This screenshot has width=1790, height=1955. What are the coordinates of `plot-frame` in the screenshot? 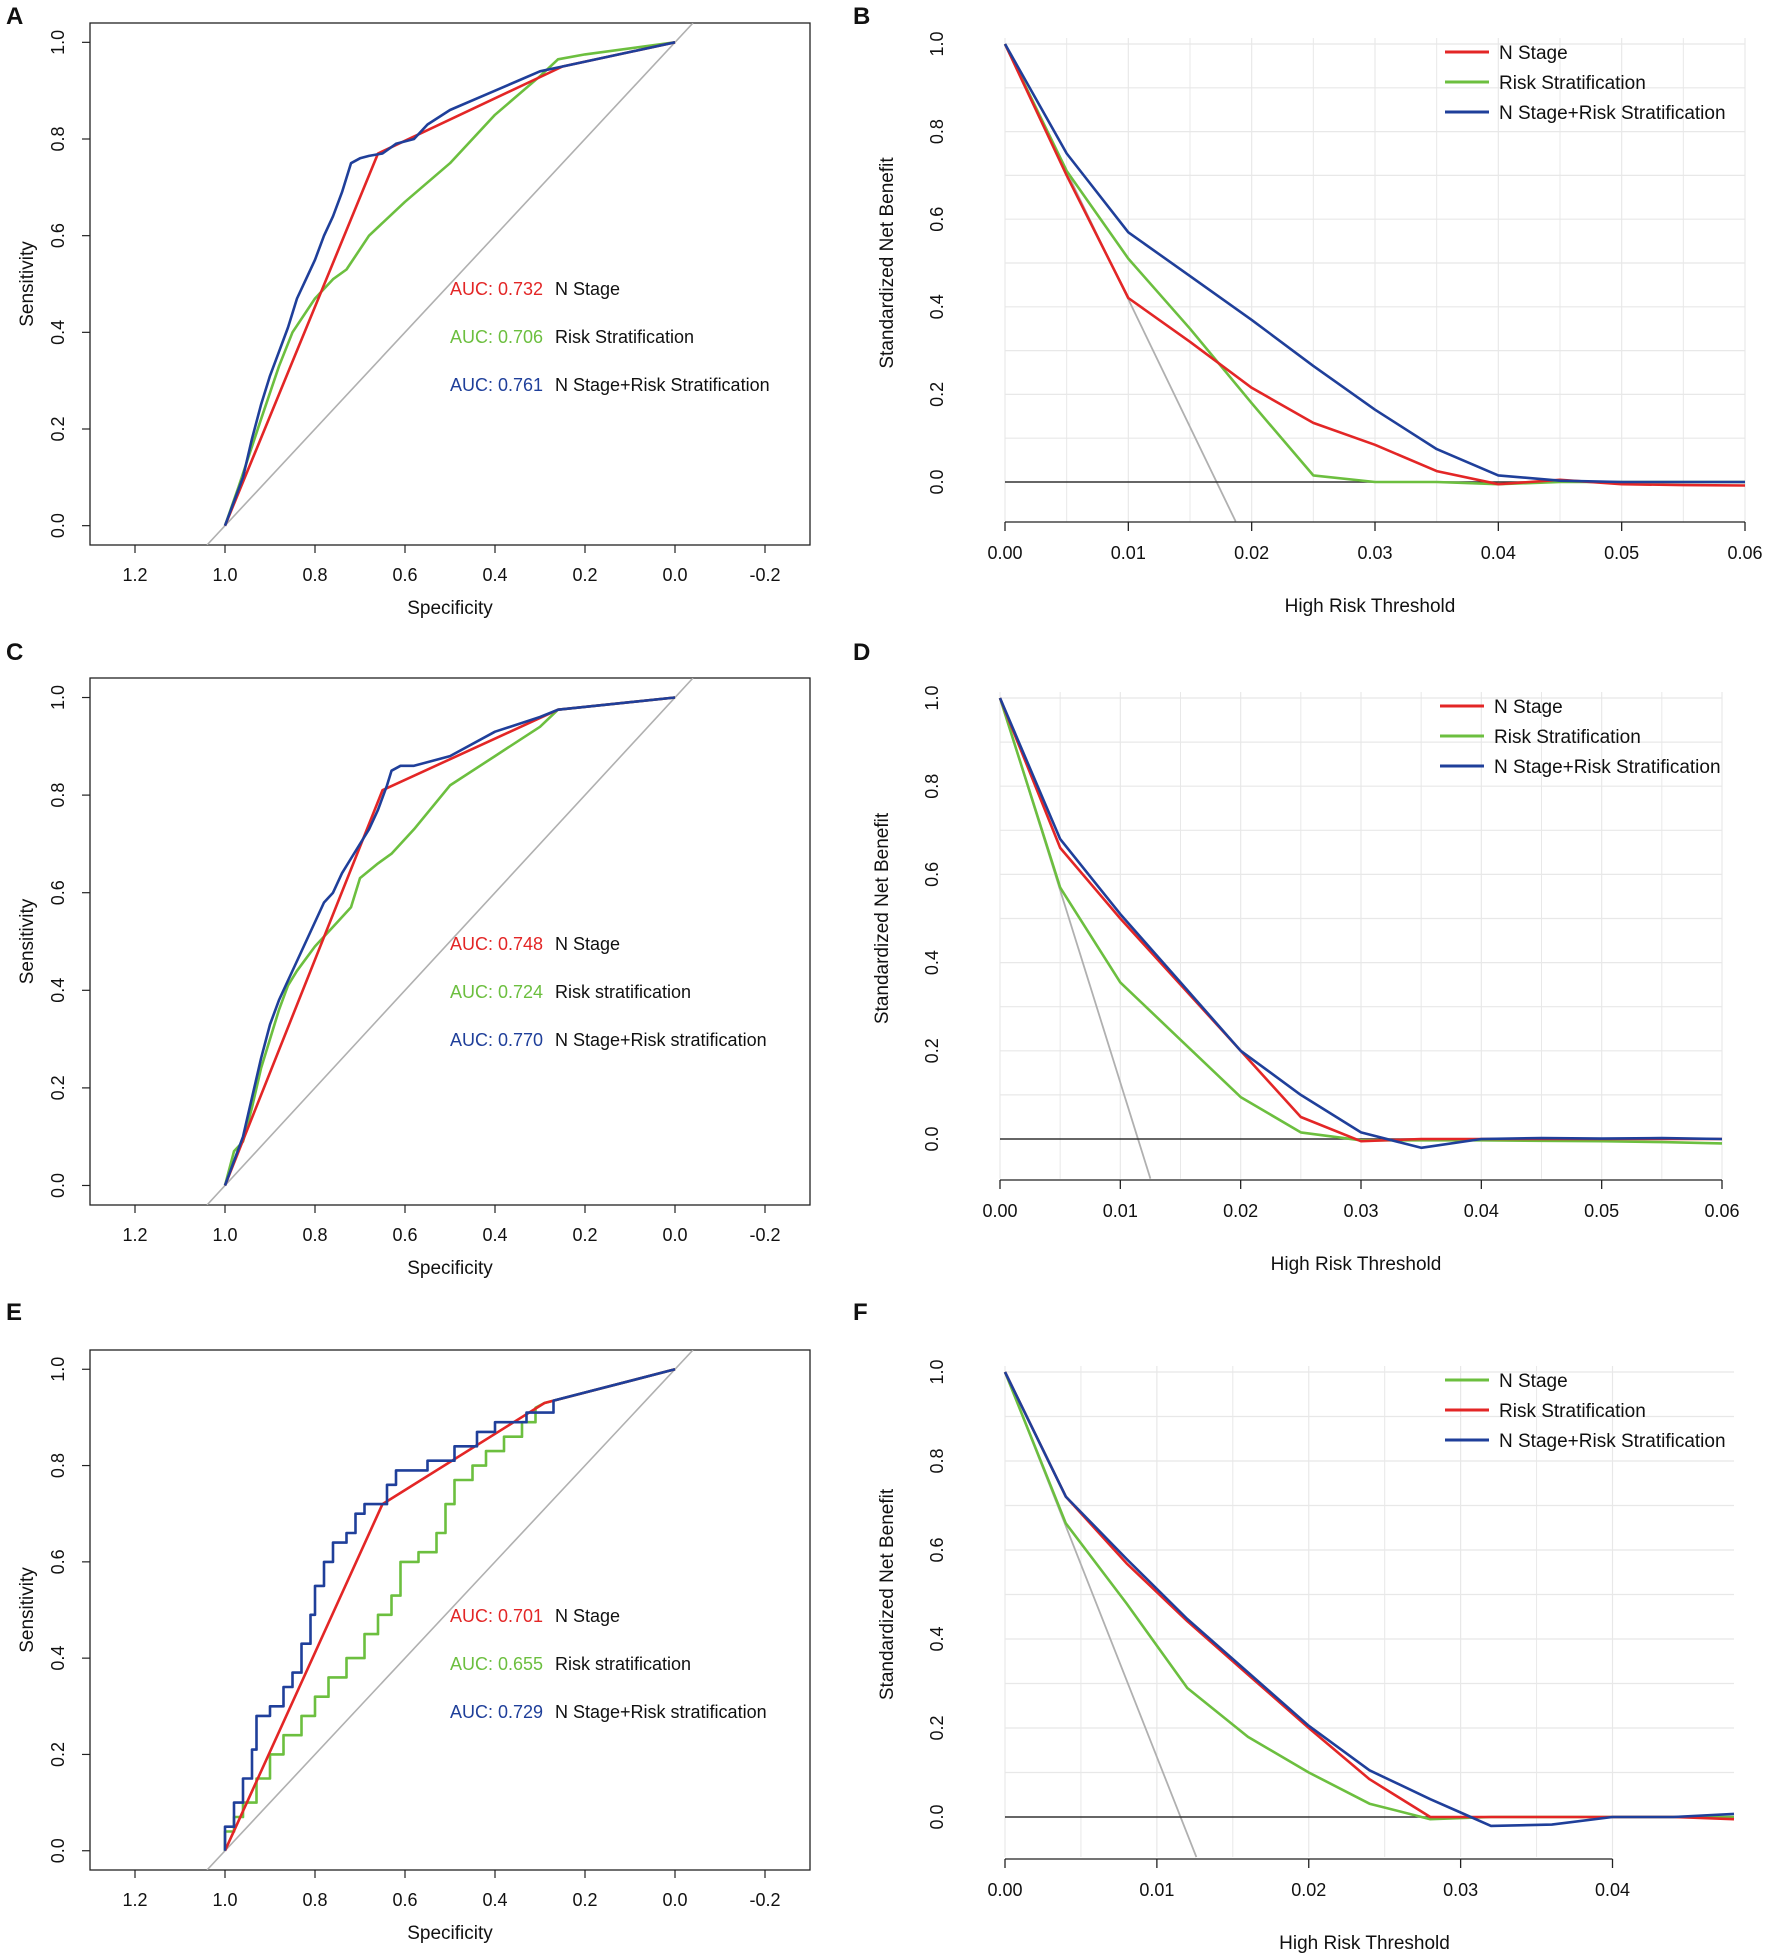 It's located at (450, 1610).